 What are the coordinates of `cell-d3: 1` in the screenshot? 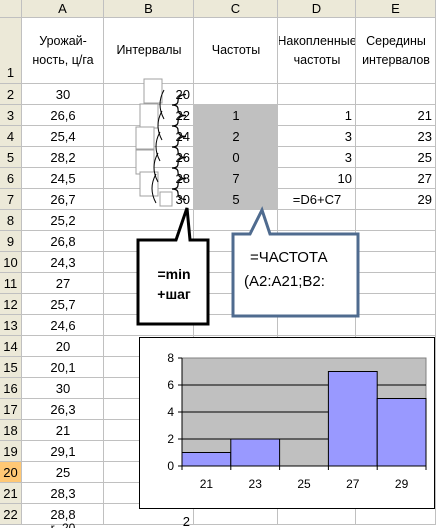 It's located at (348, 115).